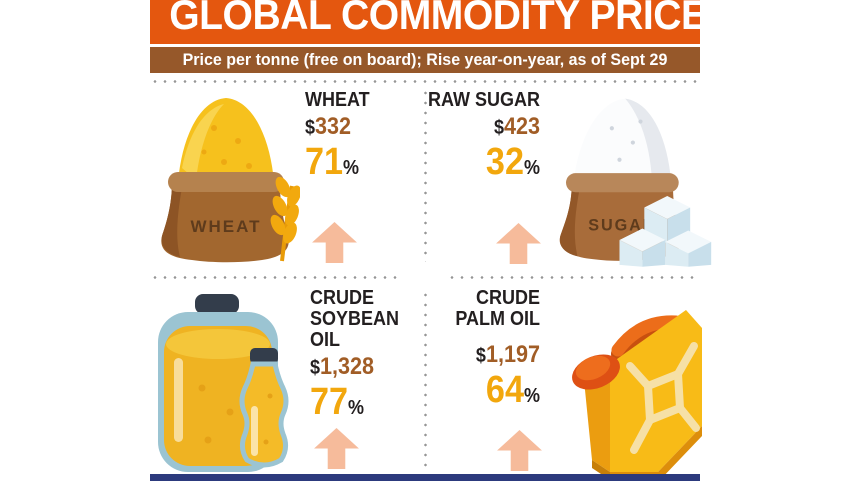  Describe the element at coordinates (512, 390) in the screenshot. I see `commodity-rise: 64%` at that location.